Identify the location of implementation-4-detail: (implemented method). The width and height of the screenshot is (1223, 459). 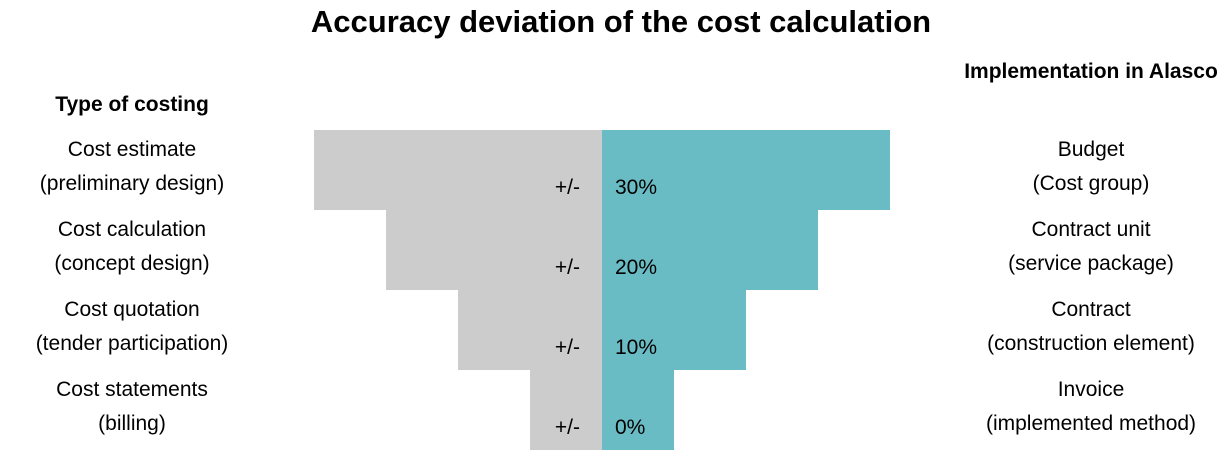
(1091, 423).